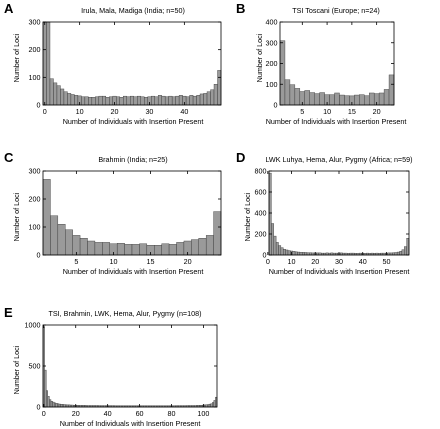  Describe the element at coordinates (272, 42) in the screenshot. I see `y-tick-label: 300` at that location.